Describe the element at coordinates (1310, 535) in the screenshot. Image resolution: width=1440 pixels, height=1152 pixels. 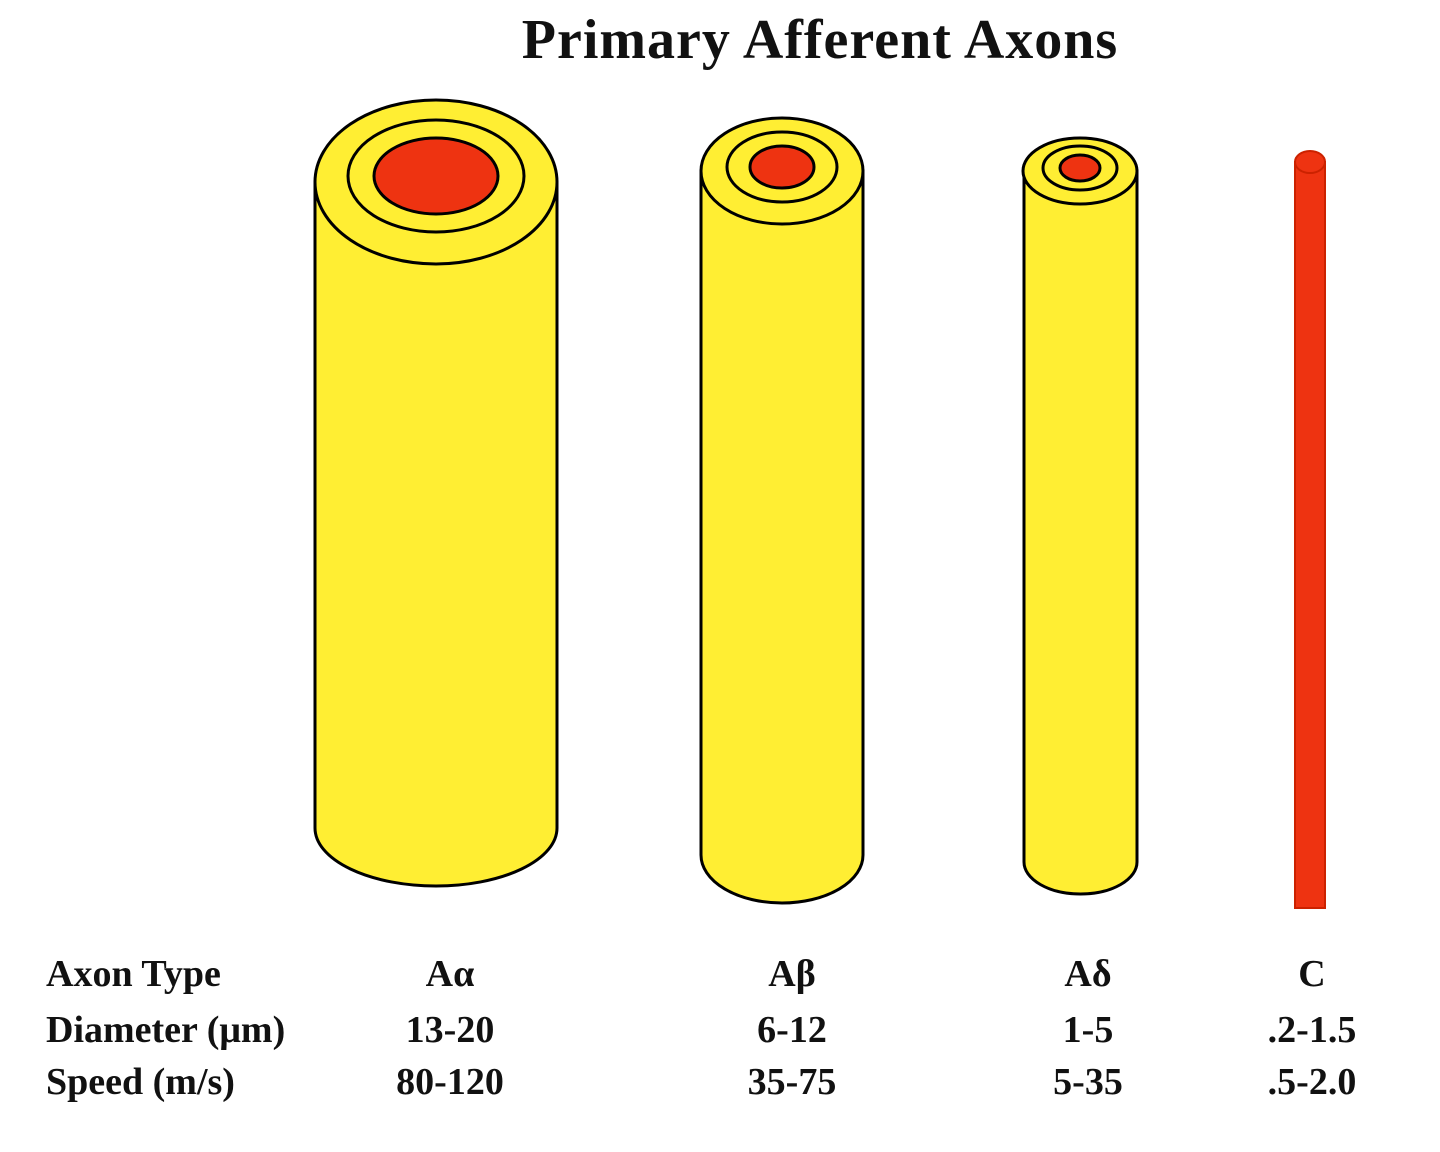
I see `c-fiber-body` at that location.